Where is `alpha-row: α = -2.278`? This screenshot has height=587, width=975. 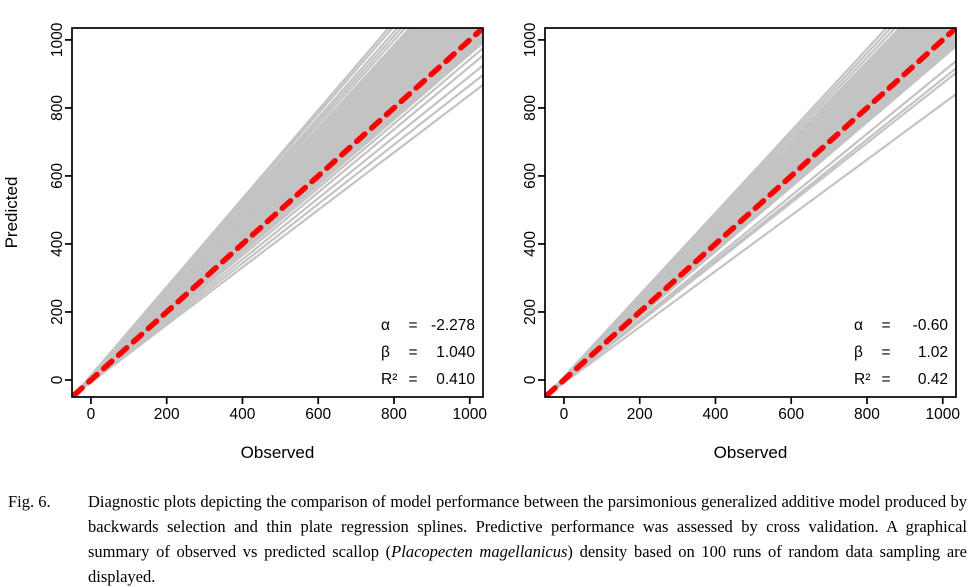
alpha-row: α = -2.278 is located at coordinates (428, 325).